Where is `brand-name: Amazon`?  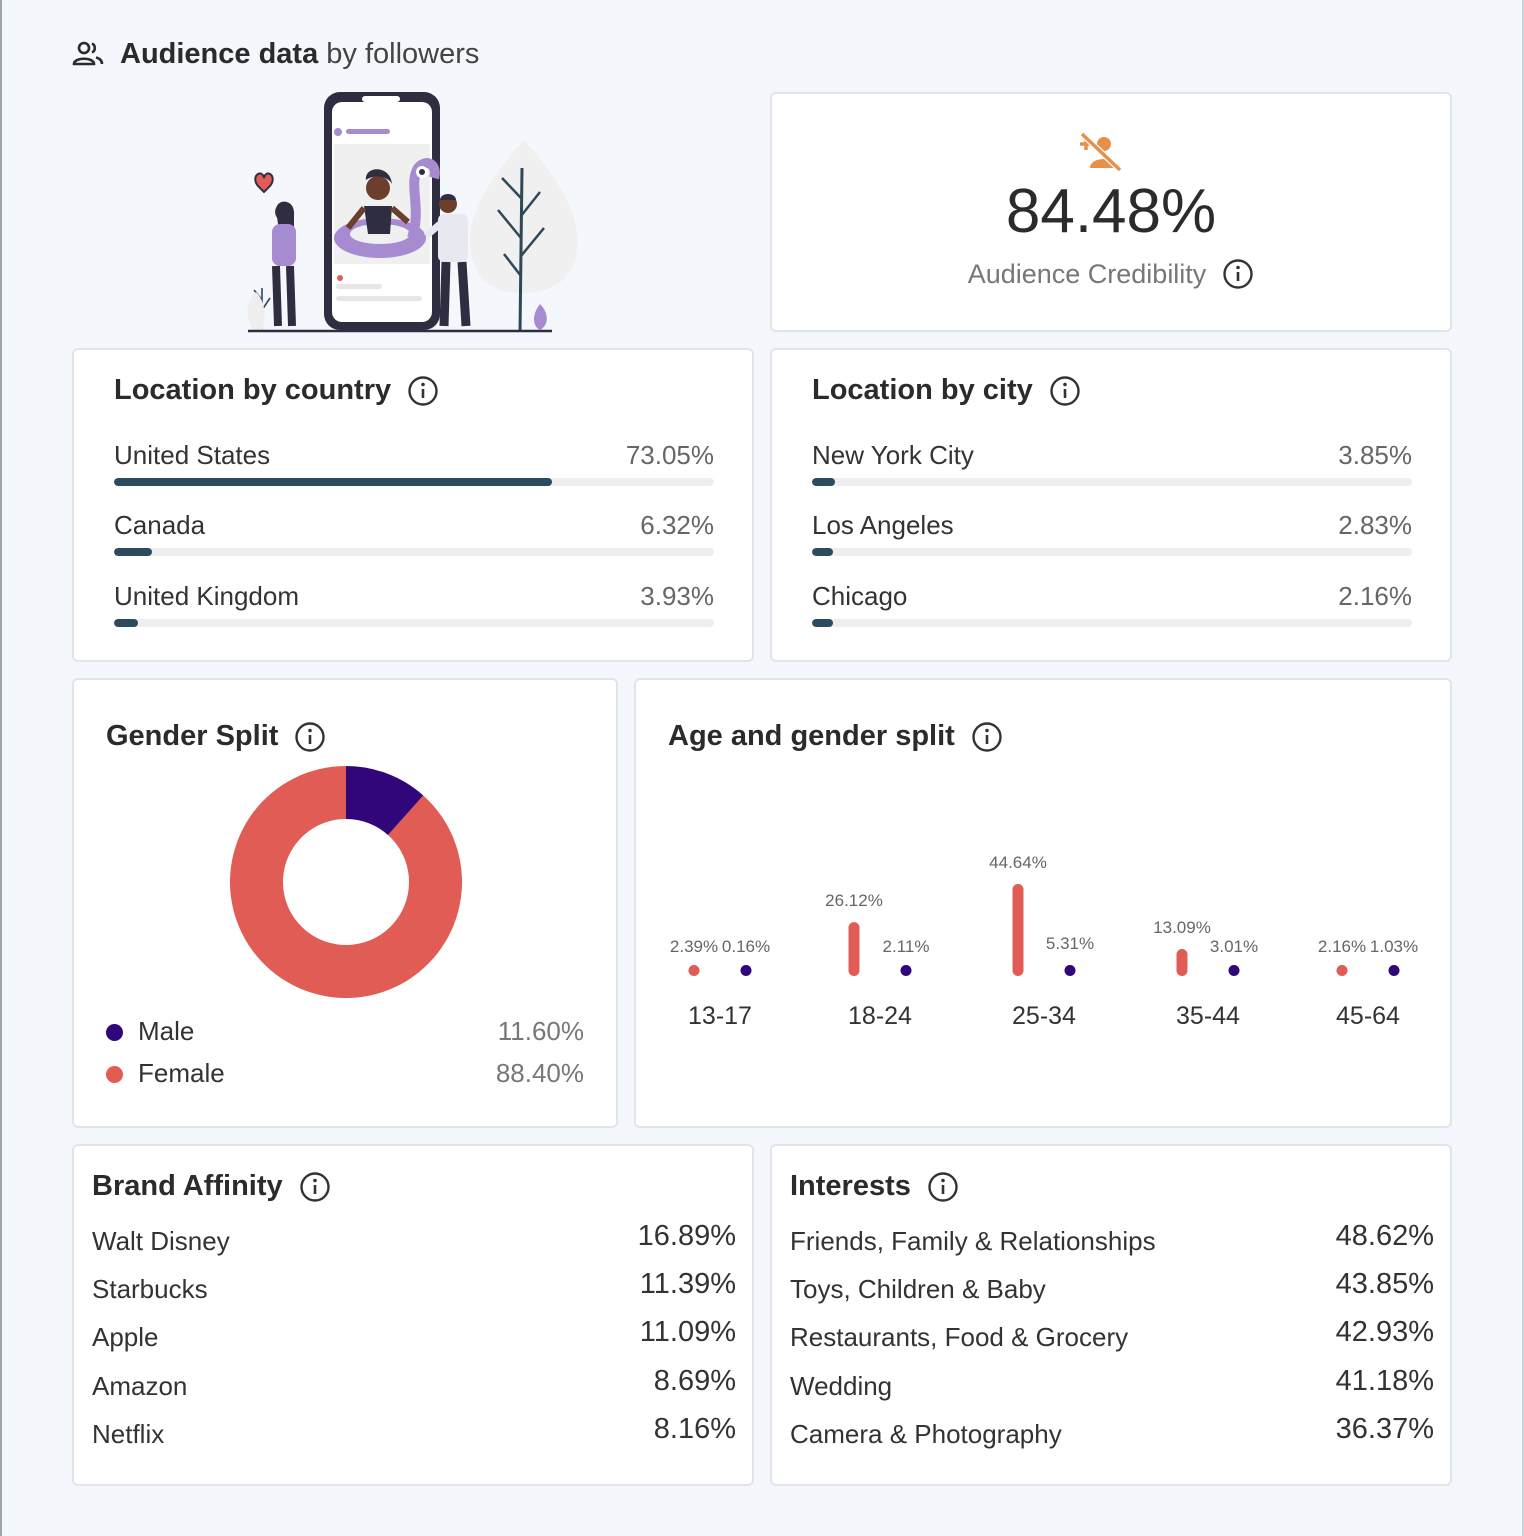
brand-name: Amazon is located at coordinates (140, 1386).